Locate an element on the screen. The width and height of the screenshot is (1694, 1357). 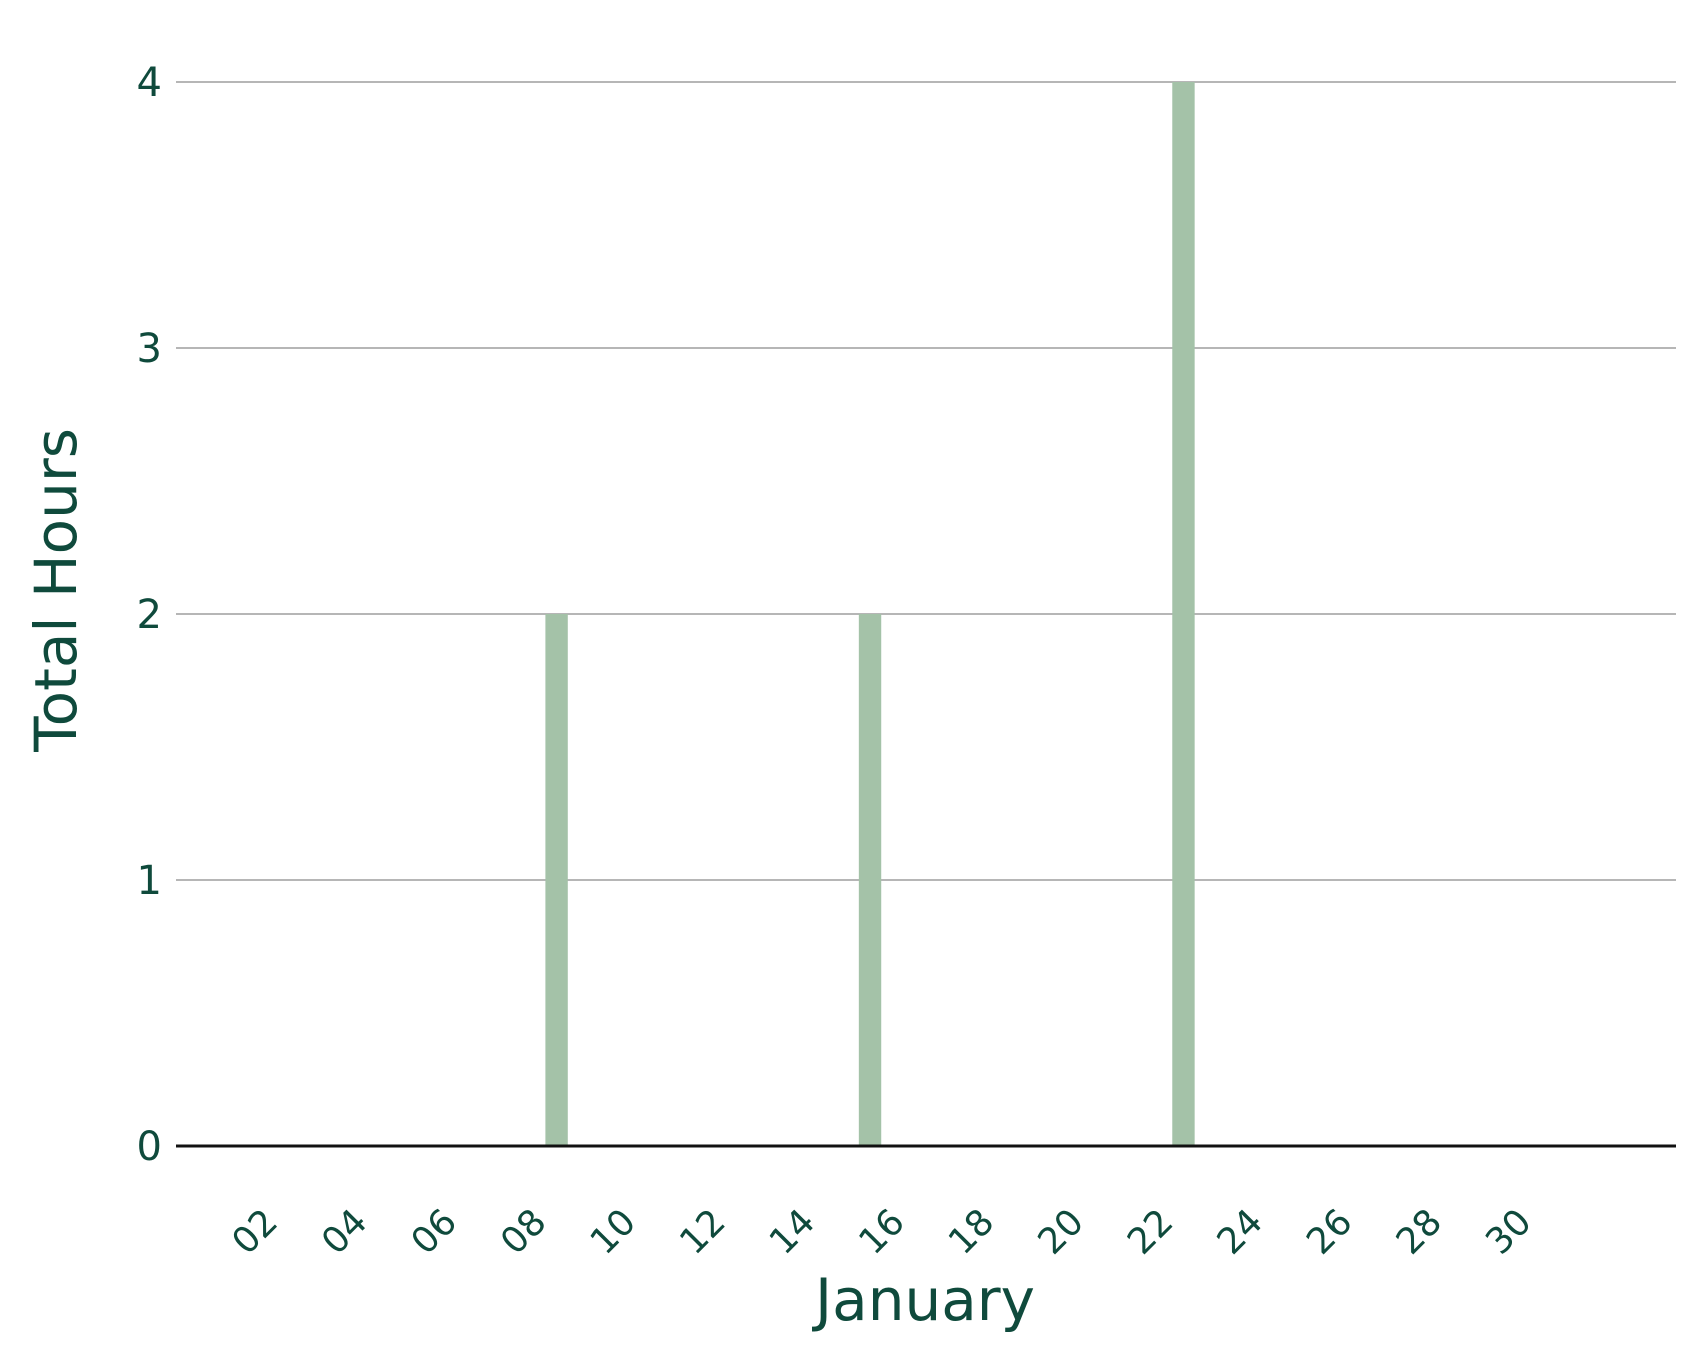
y-axis-label: Total Hours is located at coordinates (56, 590).